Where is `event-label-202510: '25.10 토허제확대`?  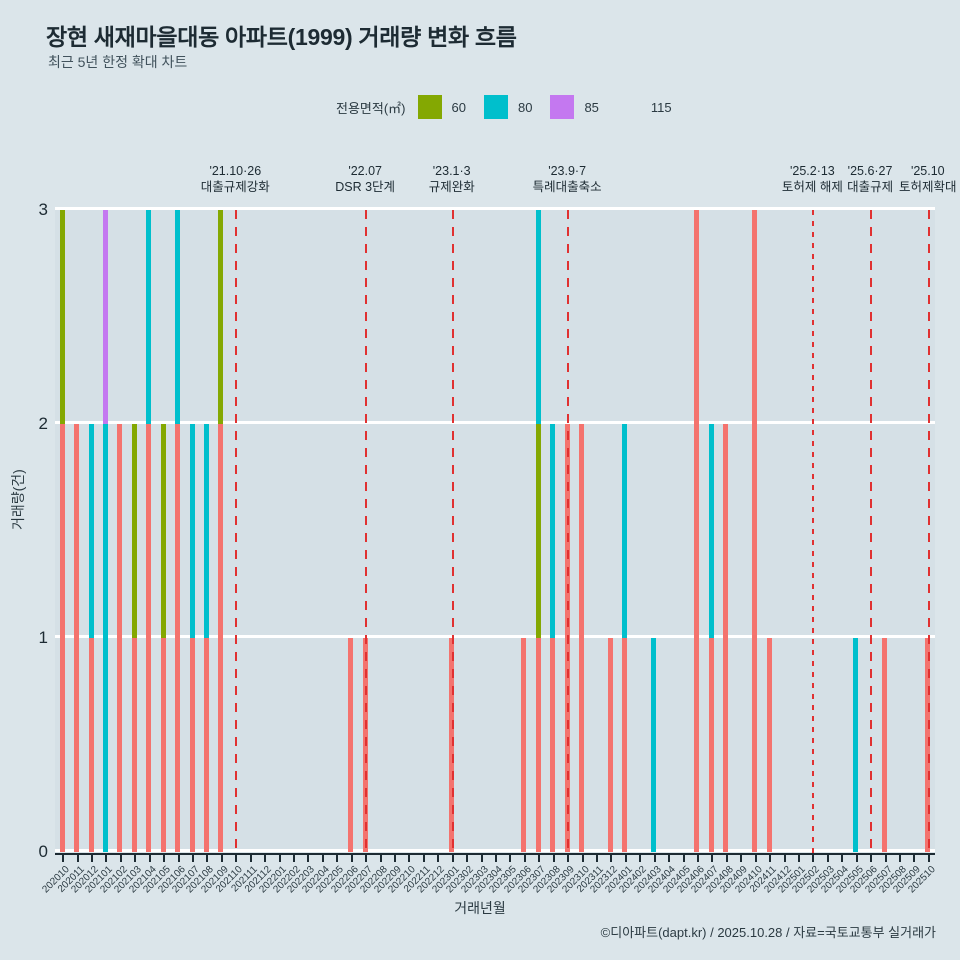
event-label-202510: '25.10 토허제확대 is located at coordinates (928, 180).